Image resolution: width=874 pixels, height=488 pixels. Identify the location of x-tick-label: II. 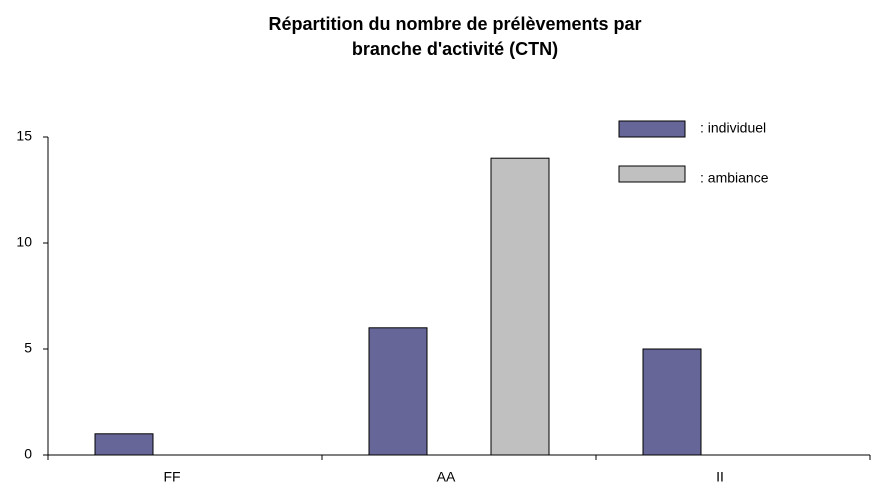
(720, 477).